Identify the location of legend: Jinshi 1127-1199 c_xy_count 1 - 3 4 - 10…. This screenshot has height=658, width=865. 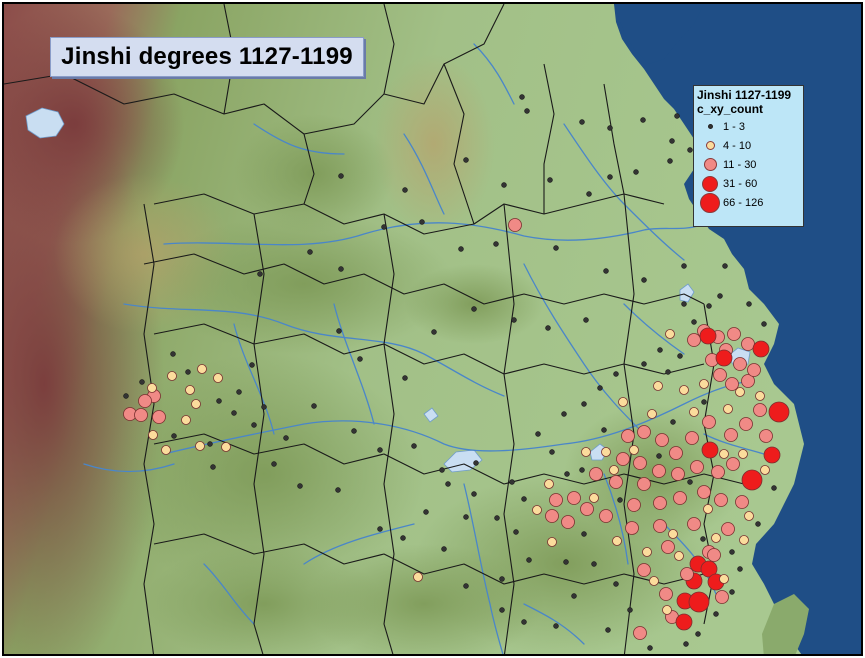
(748, 156).